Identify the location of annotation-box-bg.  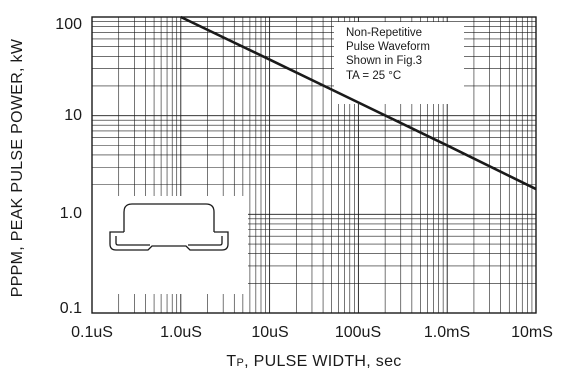
(399, 63).